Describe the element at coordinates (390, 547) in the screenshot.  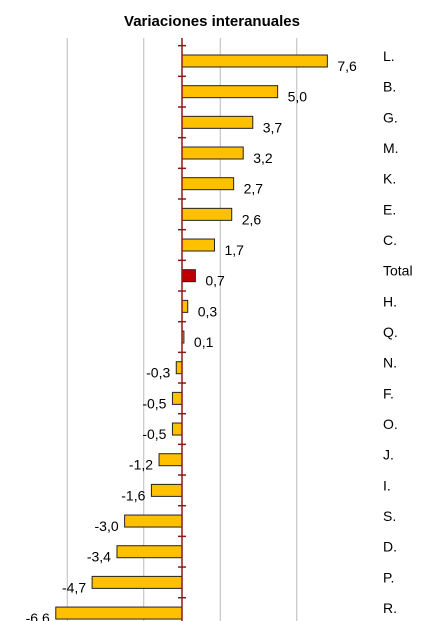
I see `category-label: D.` at that location.